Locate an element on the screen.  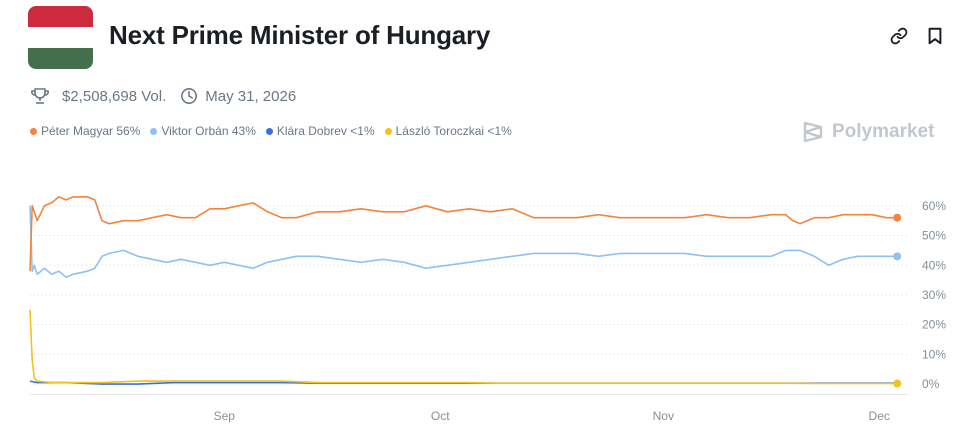
copy-link-button is located at coordinates (899, 36).